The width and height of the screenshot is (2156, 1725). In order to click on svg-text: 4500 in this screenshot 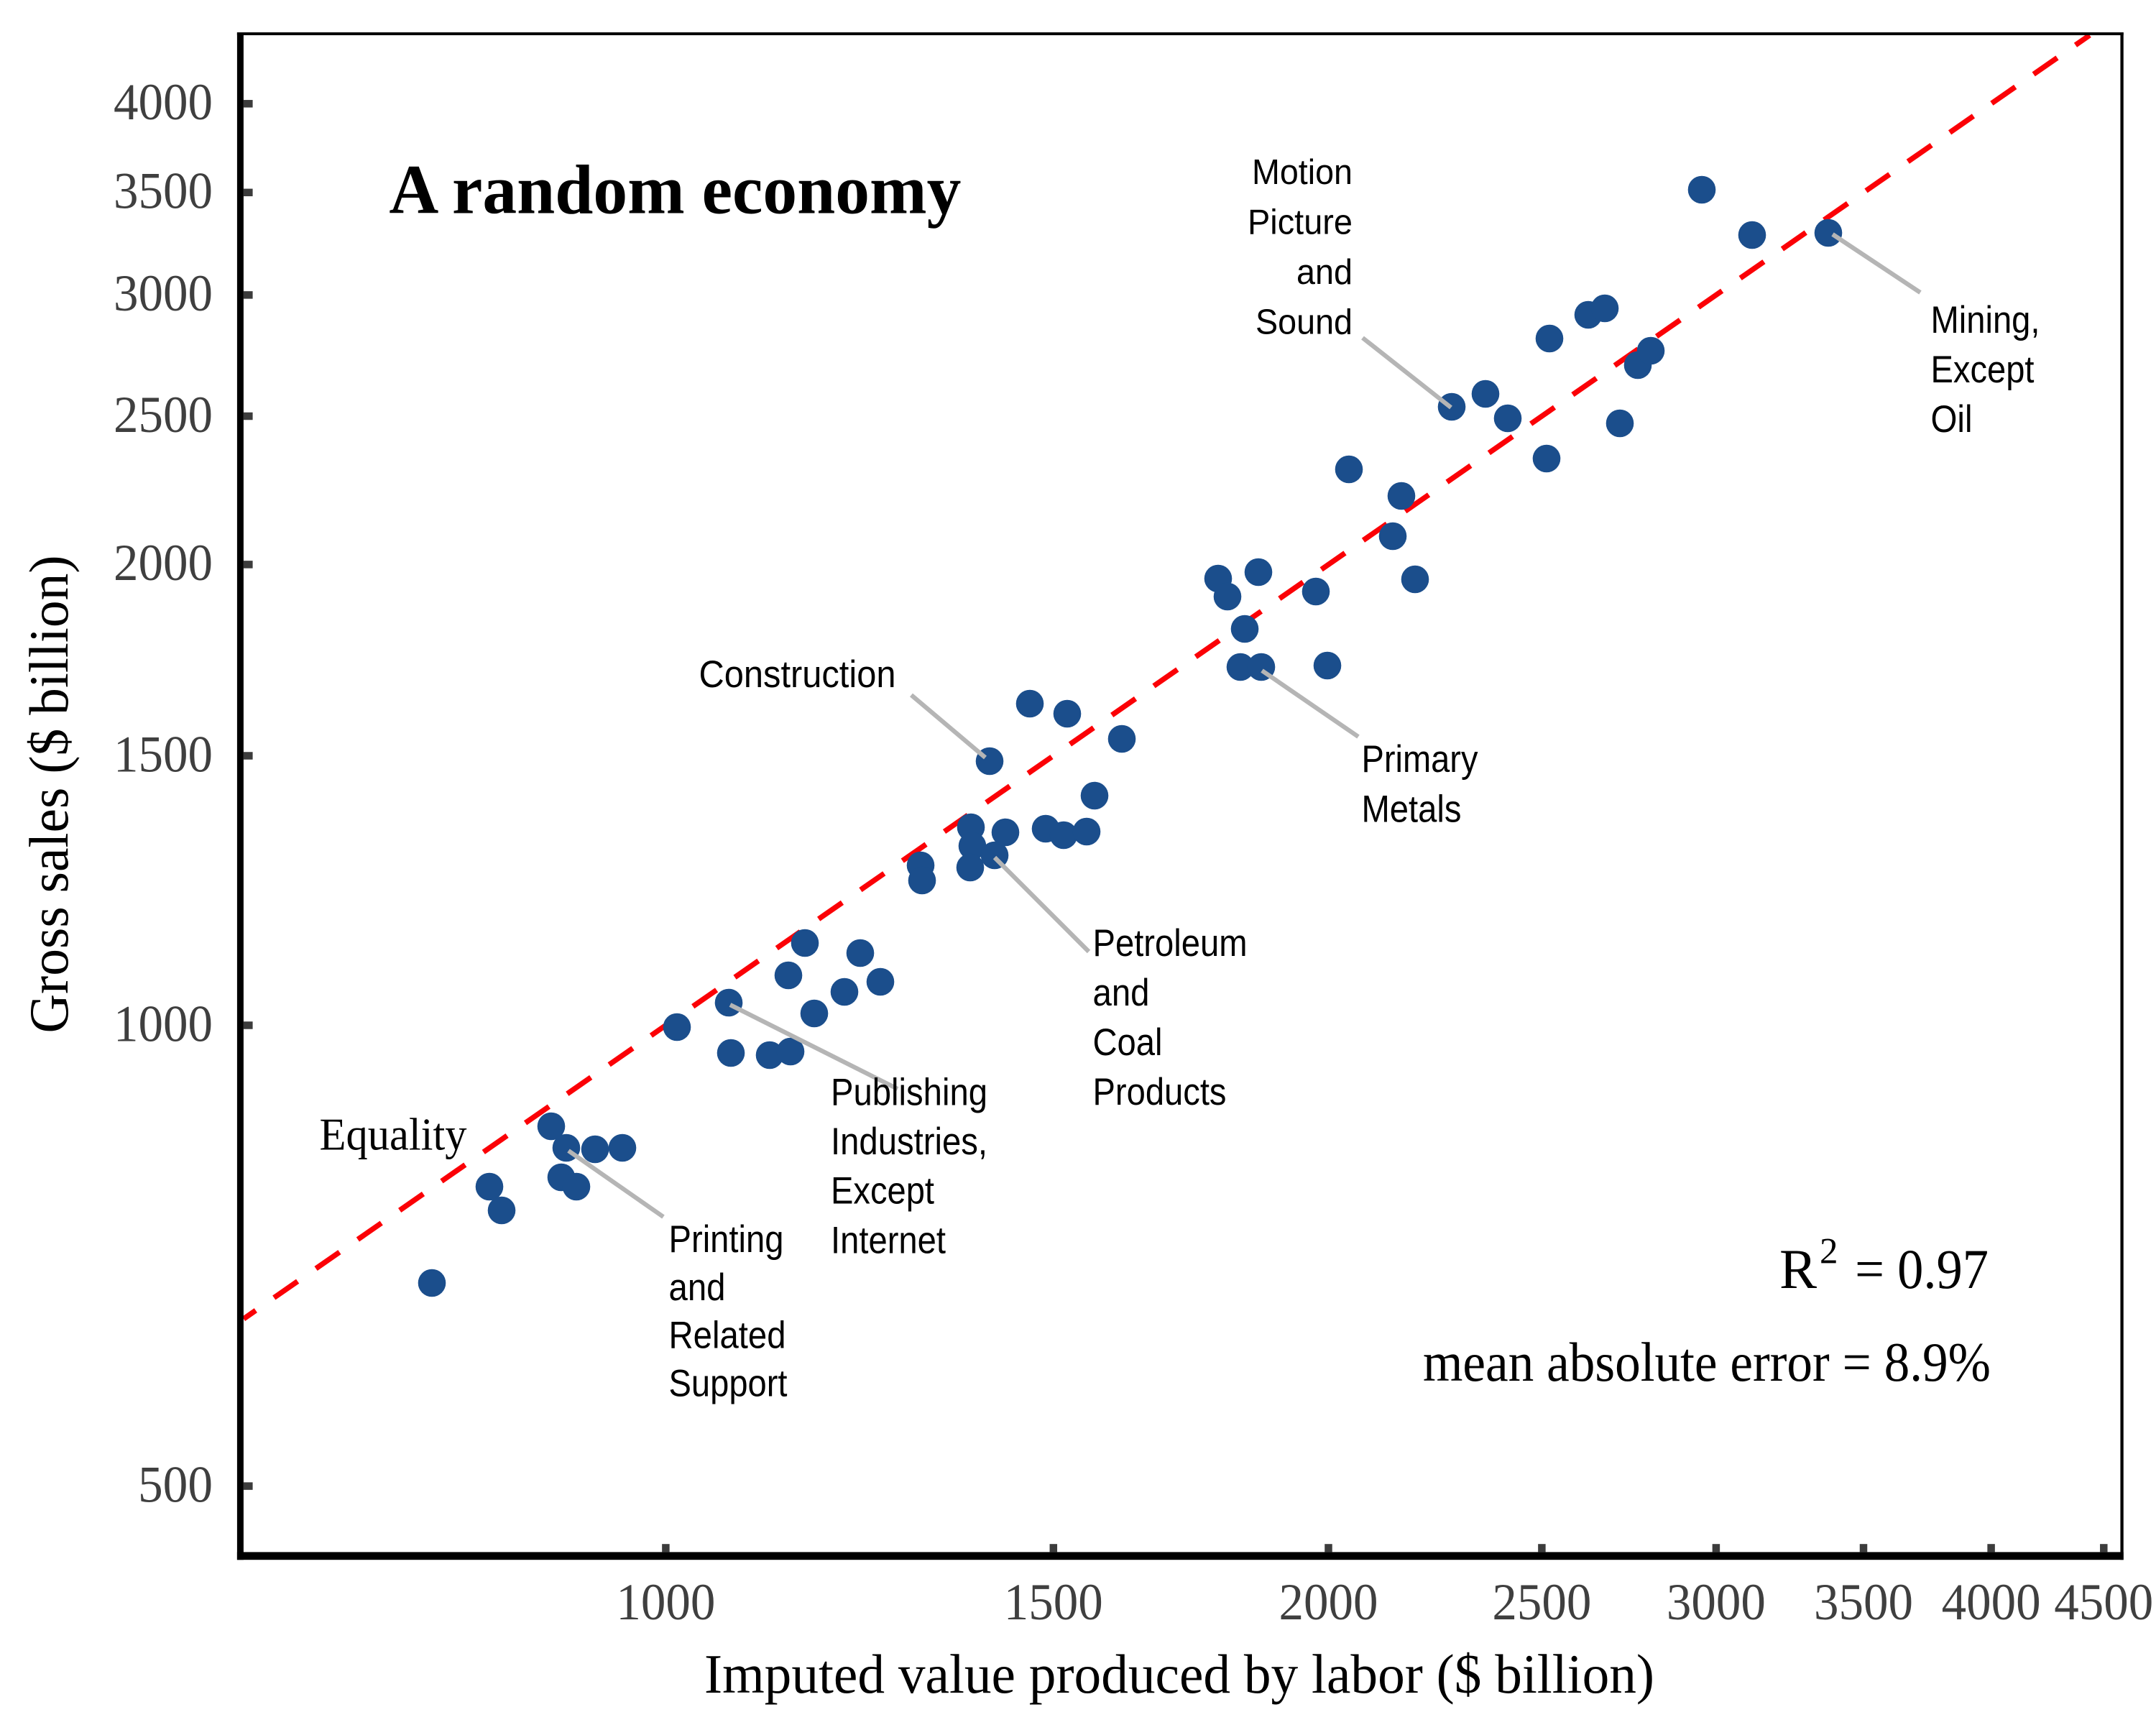, I will do `click(2103, 1602)`.